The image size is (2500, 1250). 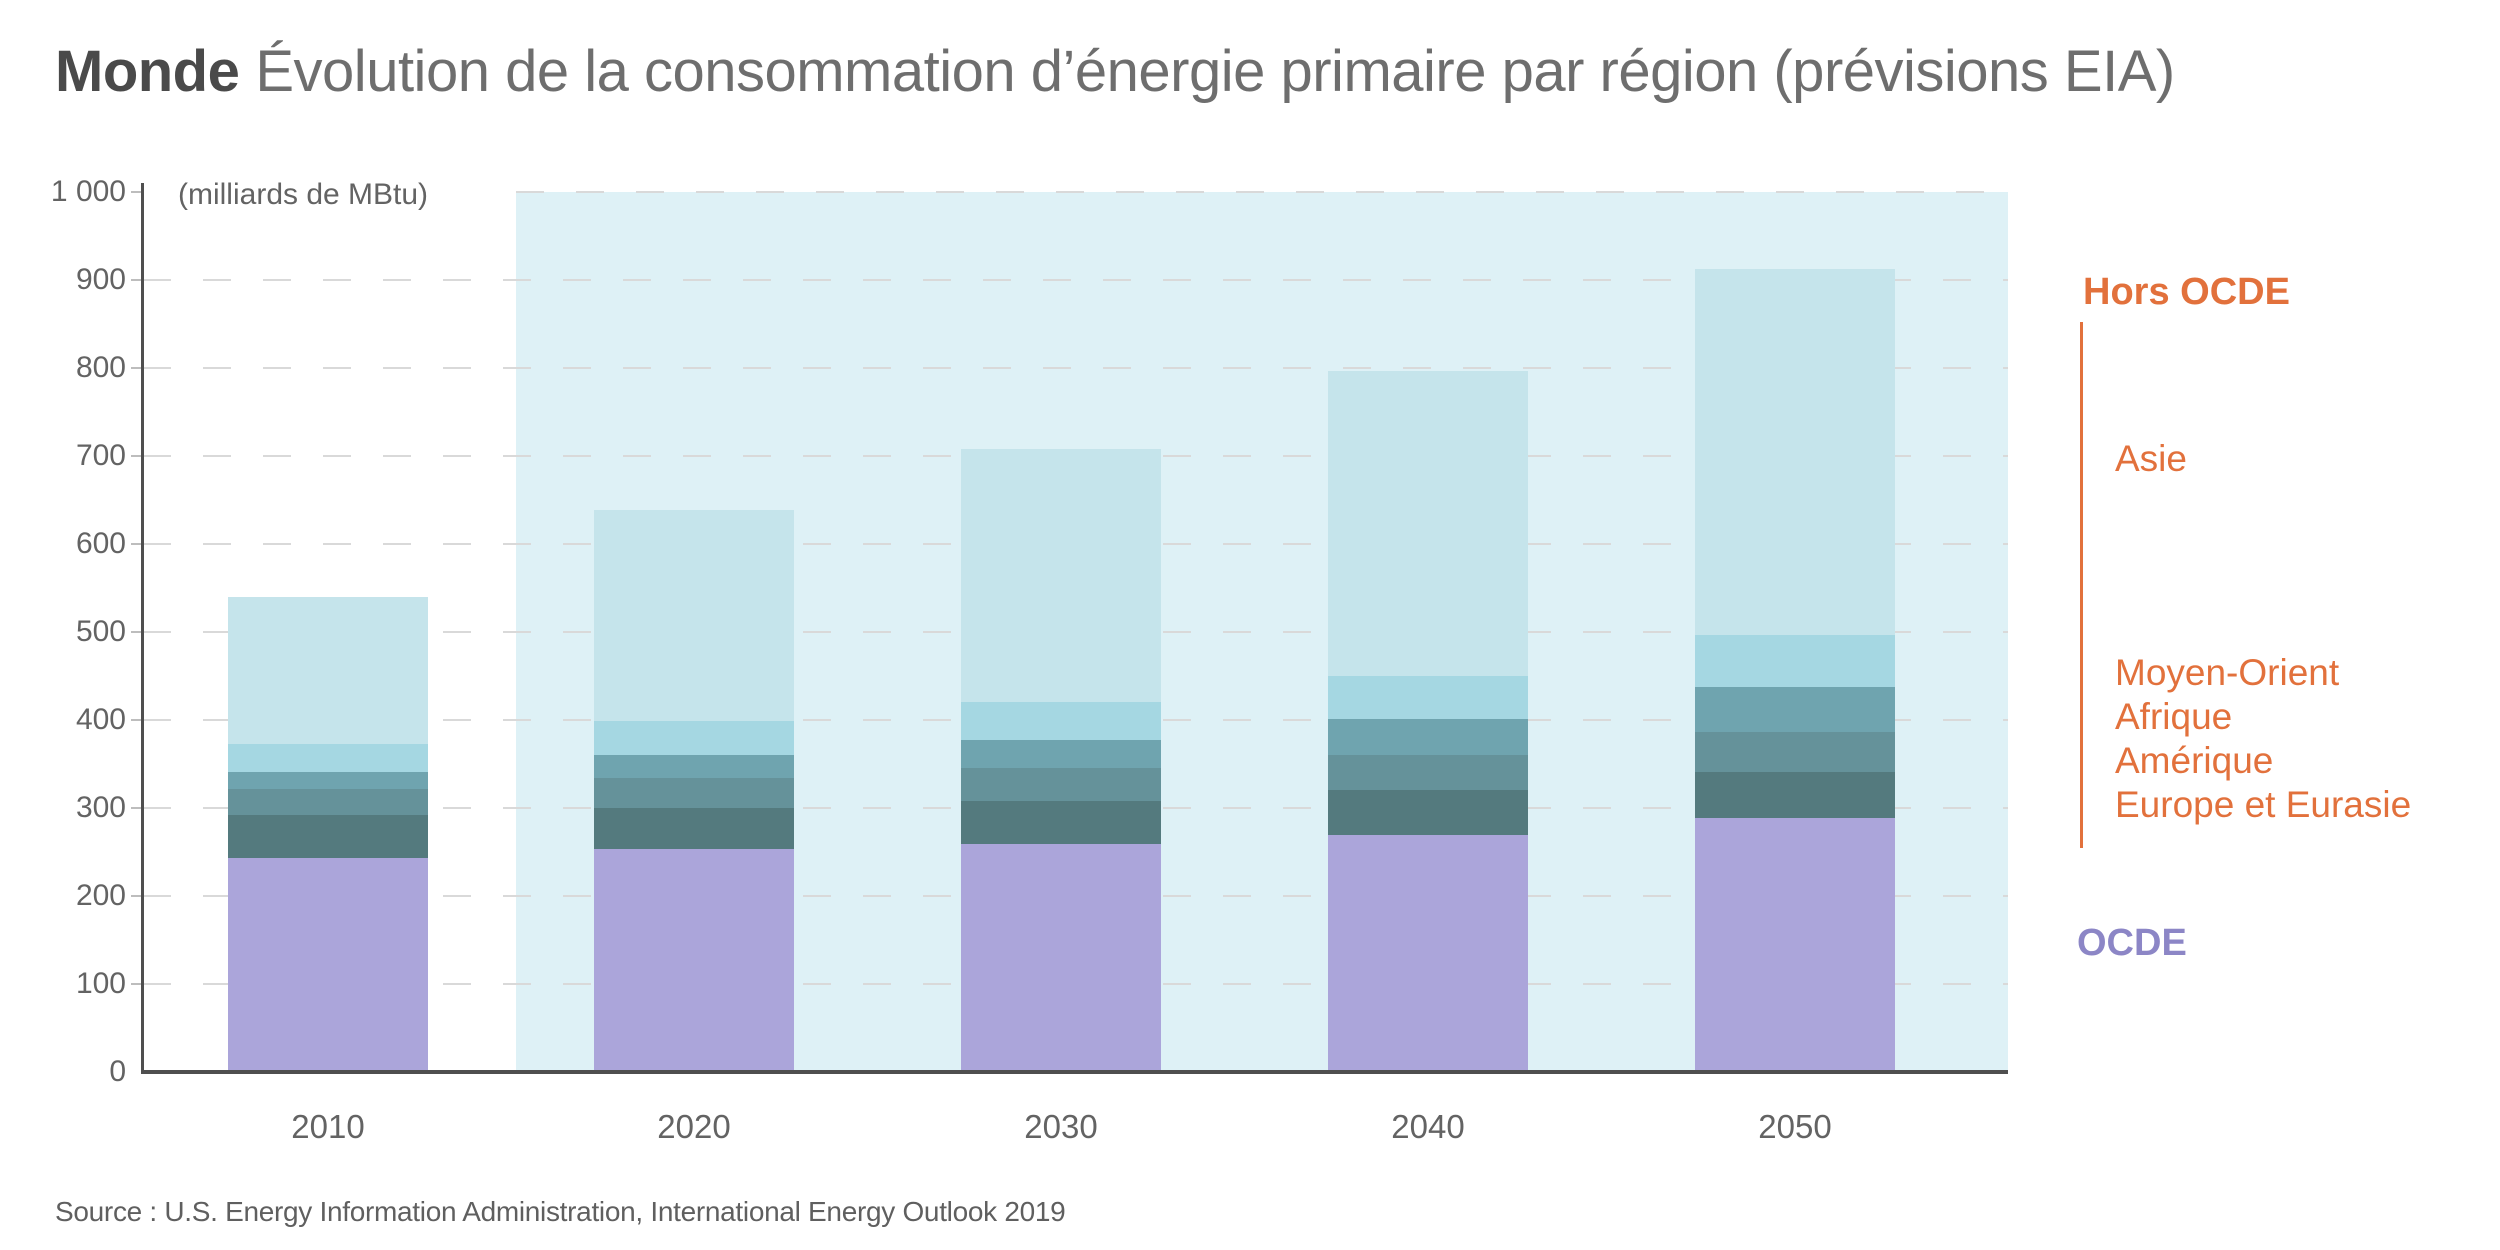 What do you see at coordinates (1428, 812) in the screenshot?
I see `bar-segment-europe-et-eurasie-2040` at bounding box center [1428, 812].